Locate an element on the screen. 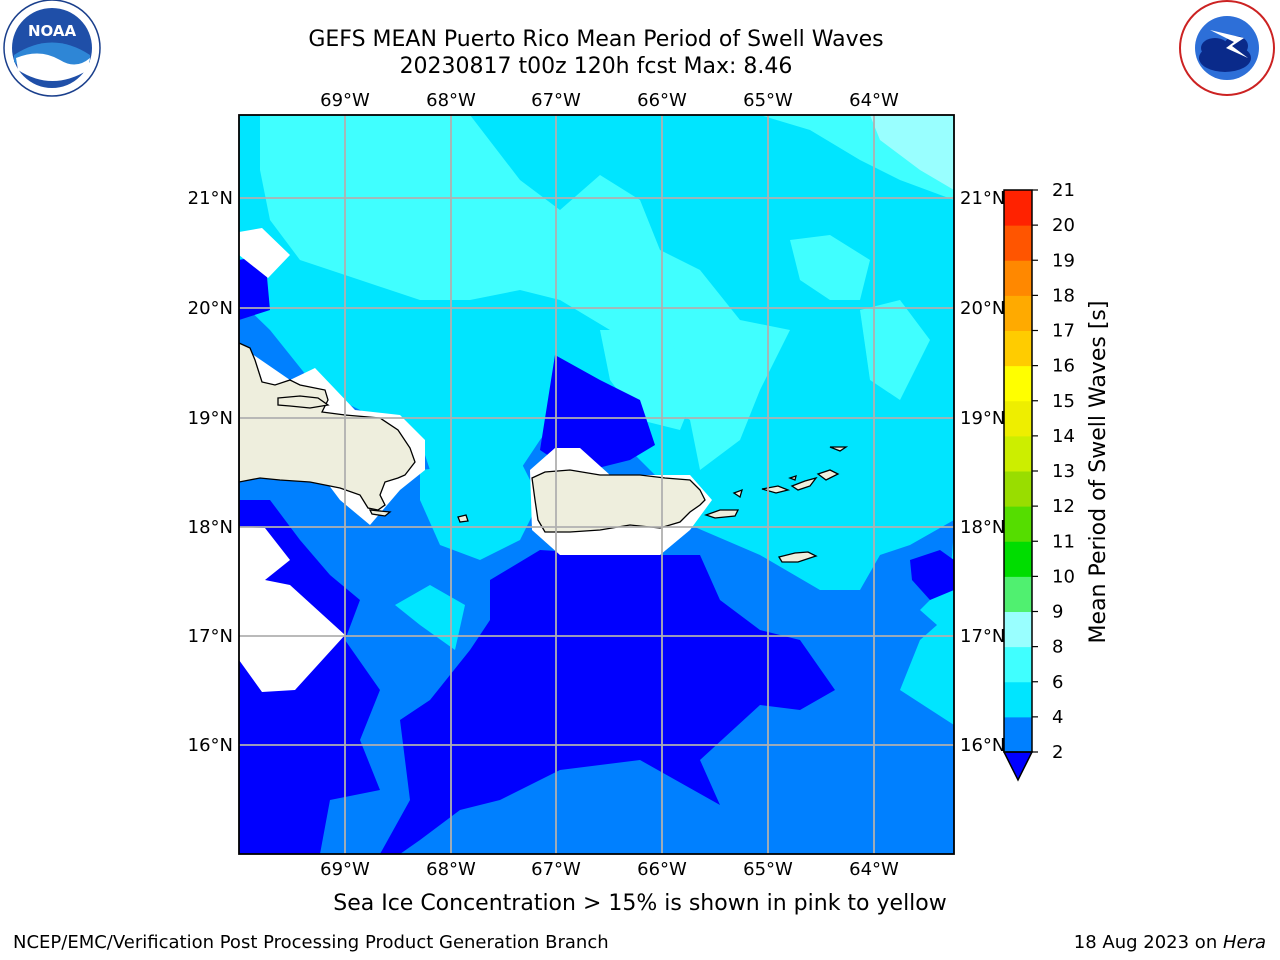 The width and height of the screenshot is (1280, 960). map-subtitle: 20230817 t00z 120h fcst Max: 8.46 is located at coordinates (596, 66).